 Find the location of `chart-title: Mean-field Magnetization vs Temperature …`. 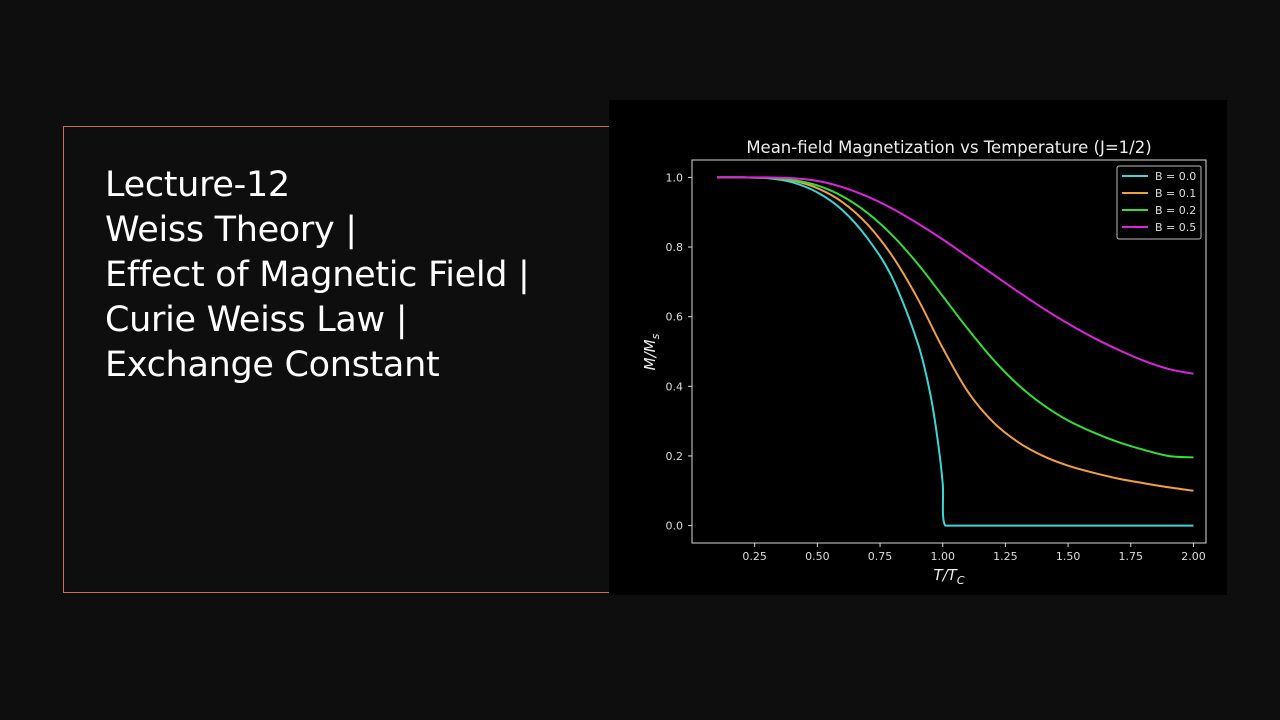

chart-title: Mean-field Magnetization vs Temperature … is located at coordinates (948, 147).